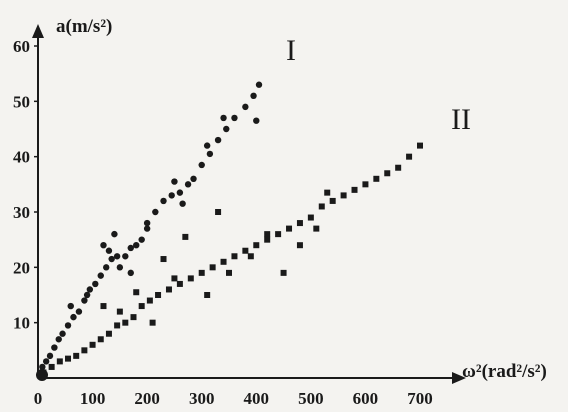 The width and height of the screenshot is (568, 412). What do you see at coordinates (38, 31) in the screenshot?
I see `y-axis-arrow` at bounding box center [38, 31].